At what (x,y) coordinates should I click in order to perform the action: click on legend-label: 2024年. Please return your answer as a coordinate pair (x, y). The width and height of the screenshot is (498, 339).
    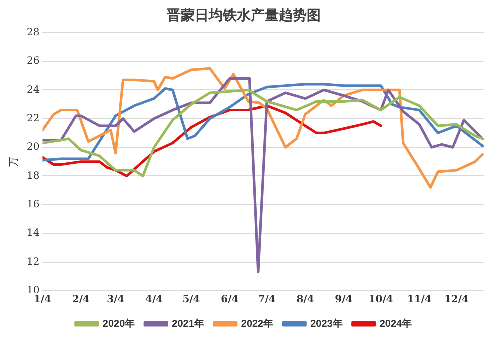
    Looking at the image, I should click on (396, 324).